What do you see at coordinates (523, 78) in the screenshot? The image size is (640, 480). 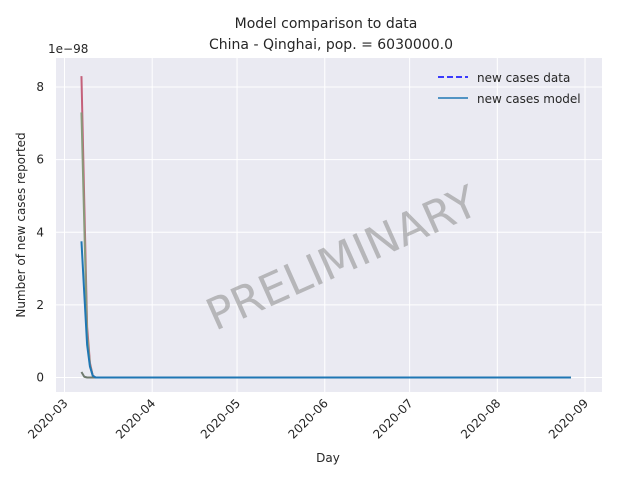 I see `legend-label-data: new cases data` at bounding box center [523, 78].